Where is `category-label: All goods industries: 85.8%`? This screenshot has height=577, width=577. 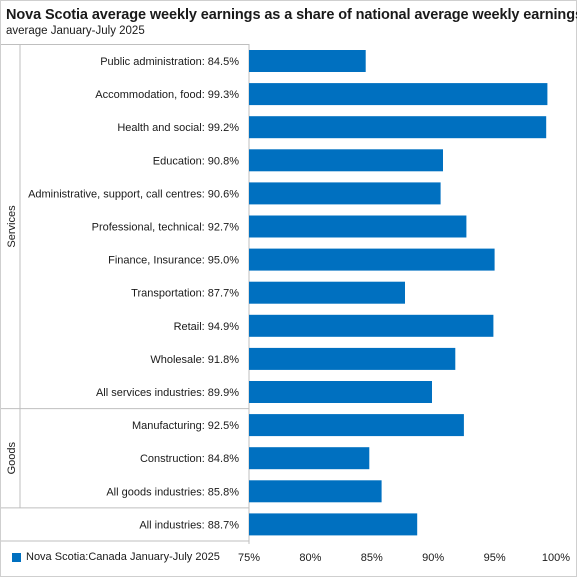
category-label: All goods industries: 85.8% is located at coordinates (172, 492).